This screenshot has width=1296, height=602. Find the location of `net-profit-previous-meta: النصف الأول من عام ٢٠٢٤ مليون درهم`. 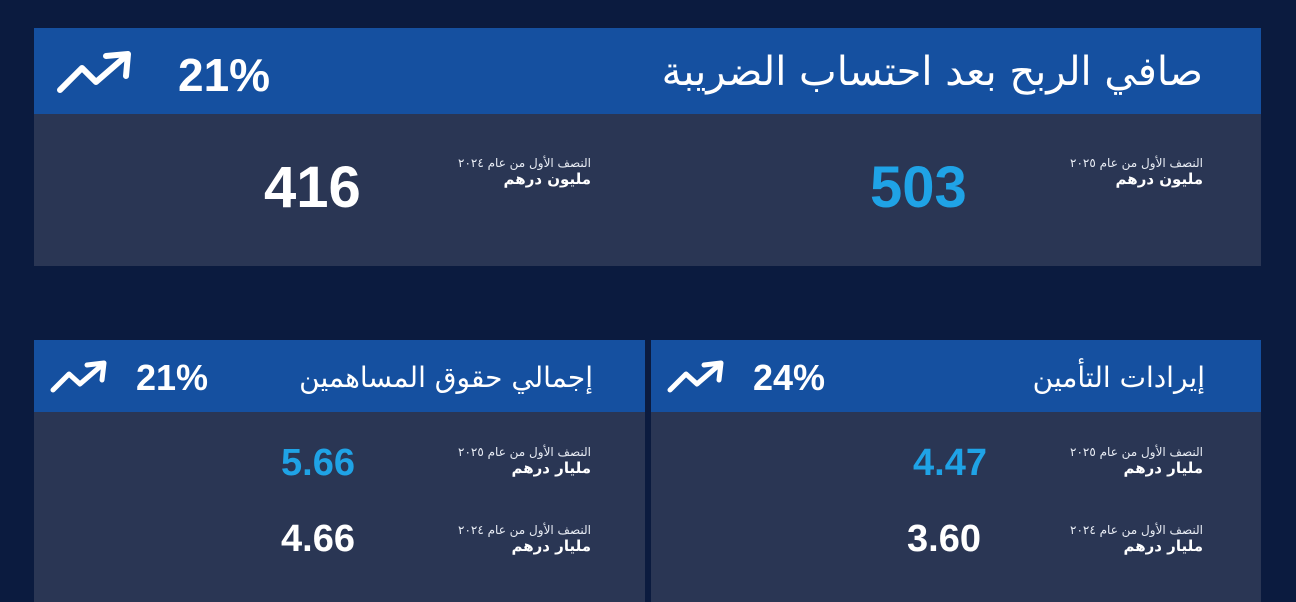

net-profit-previous-meta: النصف الأول من عام ٢٠٢٤ مليون درهم is located at coordinates (524, 172).